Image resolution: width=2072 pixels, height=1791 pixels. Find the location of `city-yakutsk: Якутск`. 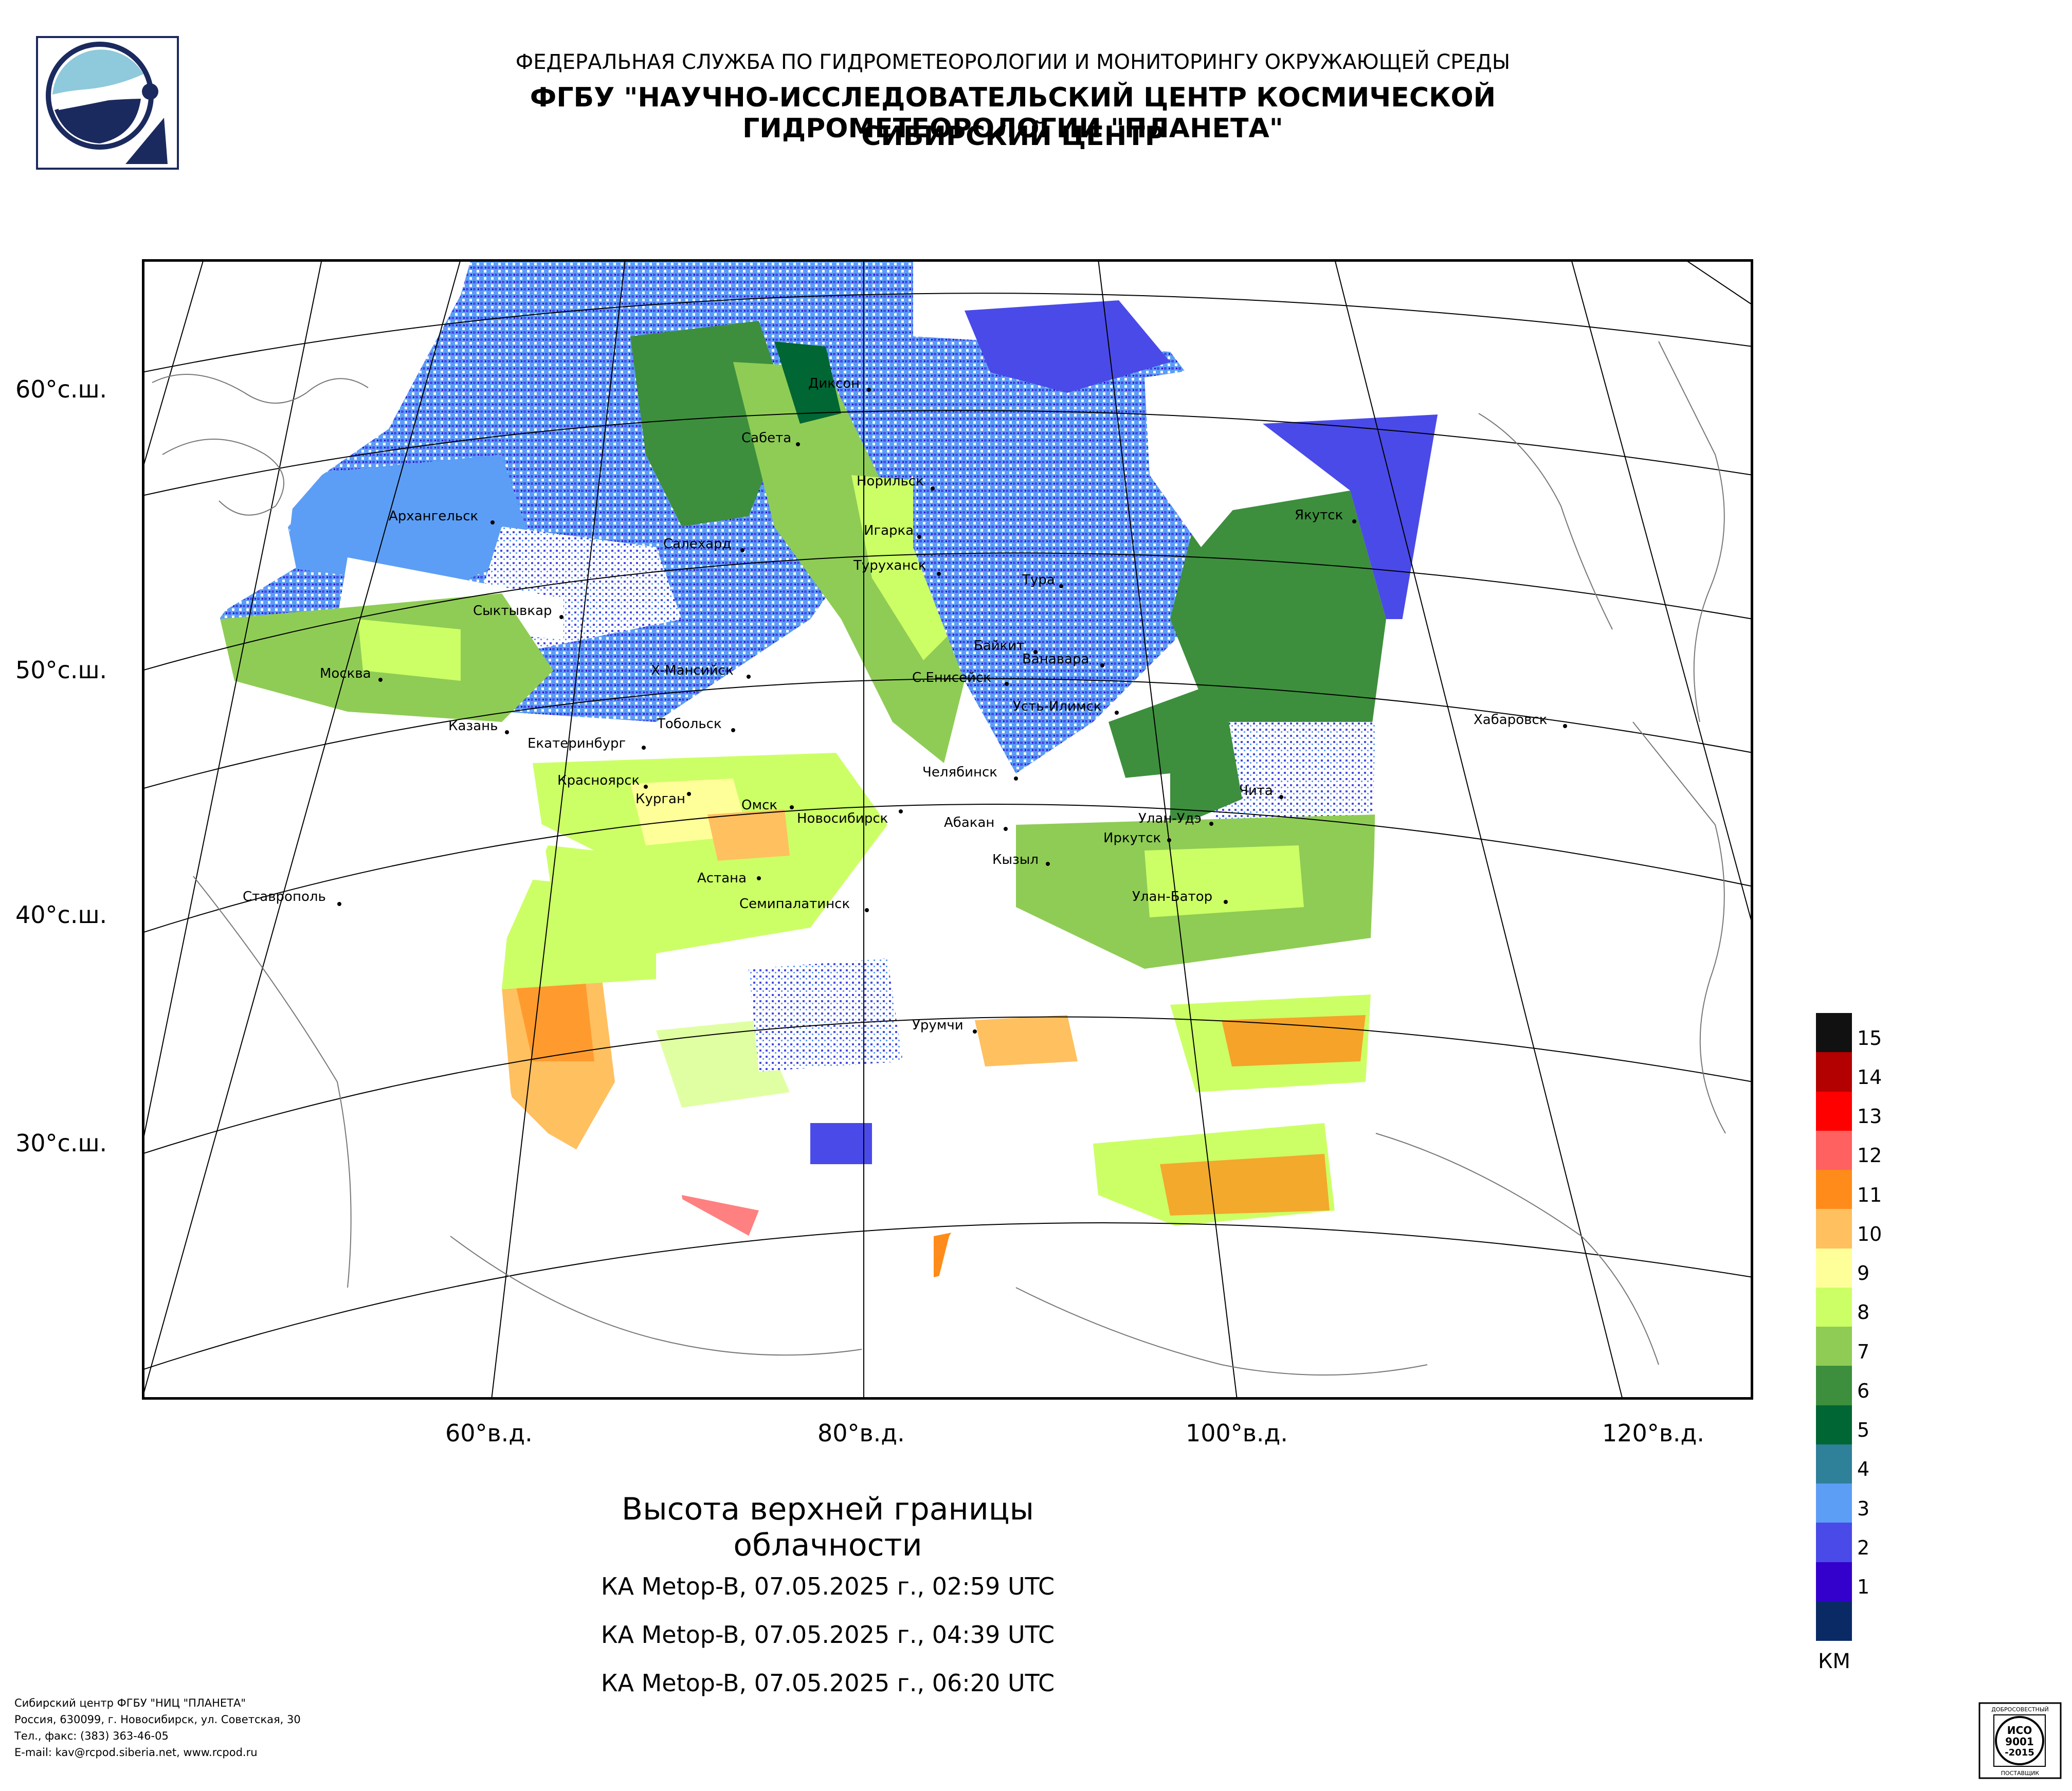

city-yakutsk: Якутск is located at coordinates (1325, 515).